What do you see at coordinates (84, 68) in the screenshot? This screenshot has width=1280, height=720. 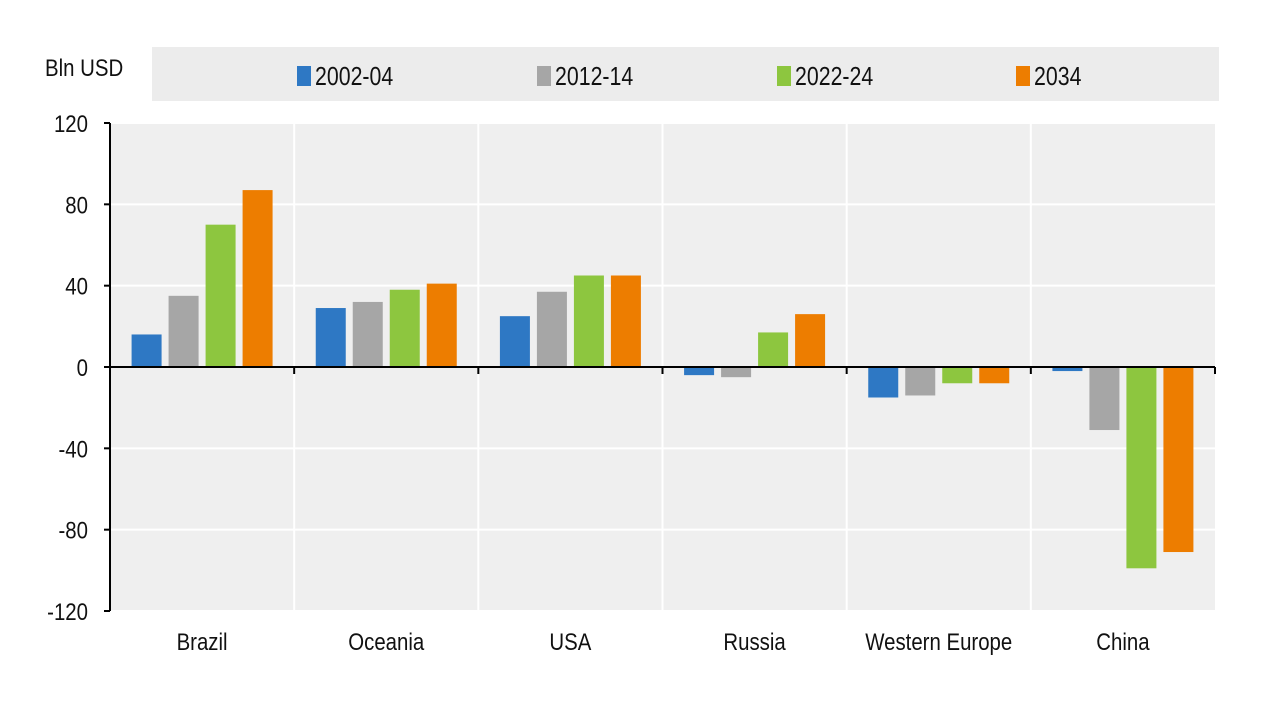 I see `y-axis-unit-label: Bln USD` at bounding box center [84, 68].